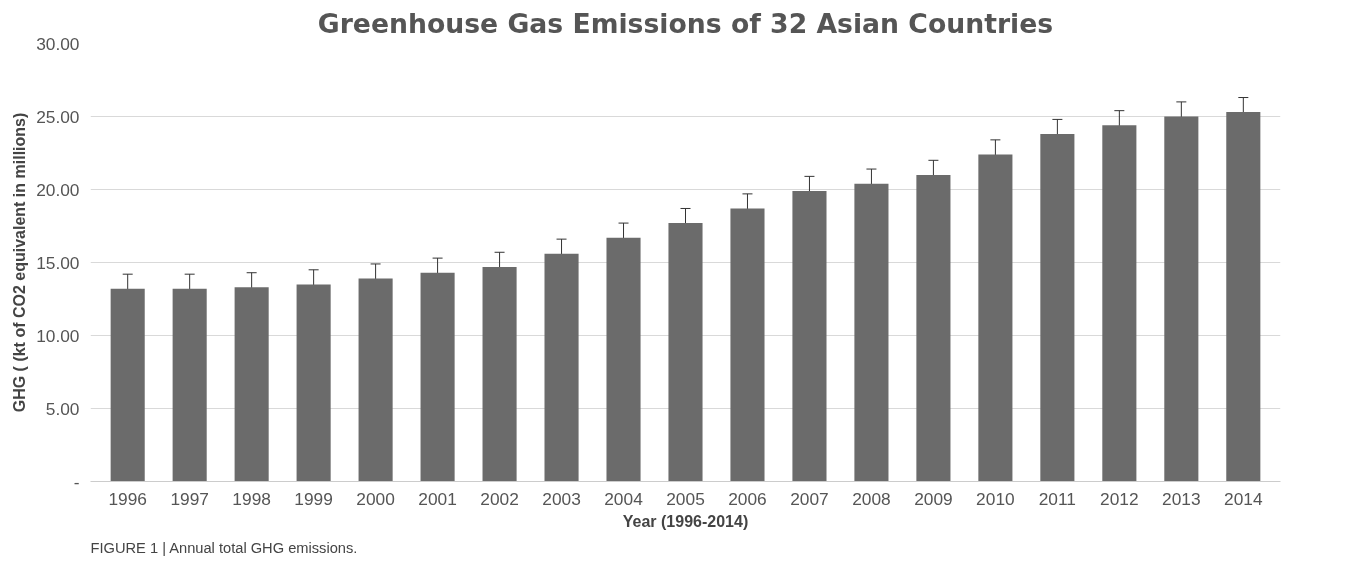 This screenshot has height=571, width=1355. What do you see at coordinates (1243, 498) in the screenshot?
I see `x-tick-label: 2014` at bounding box center [1243, 498].